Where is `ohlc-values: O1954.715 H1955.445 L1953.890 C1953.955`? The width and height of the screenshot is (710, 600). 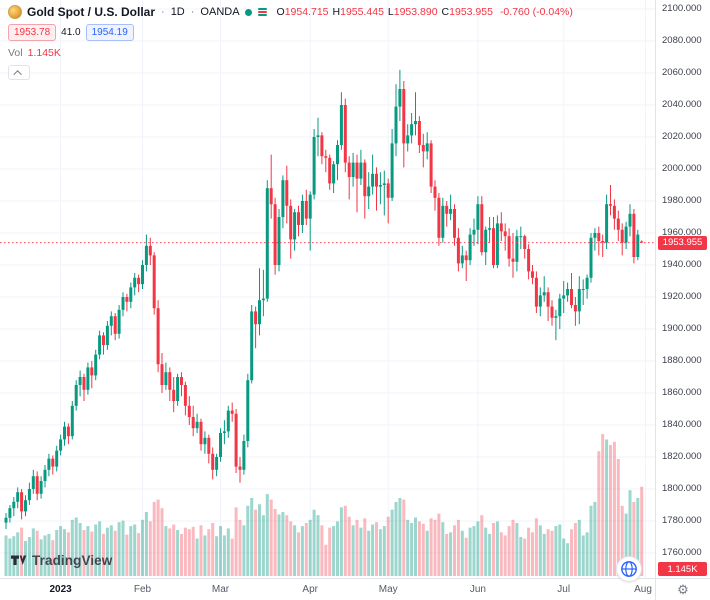 ohlc-values: O1954.715 H1955.445 L1953.890 C1953.955 is located at coordinates (385, 12).